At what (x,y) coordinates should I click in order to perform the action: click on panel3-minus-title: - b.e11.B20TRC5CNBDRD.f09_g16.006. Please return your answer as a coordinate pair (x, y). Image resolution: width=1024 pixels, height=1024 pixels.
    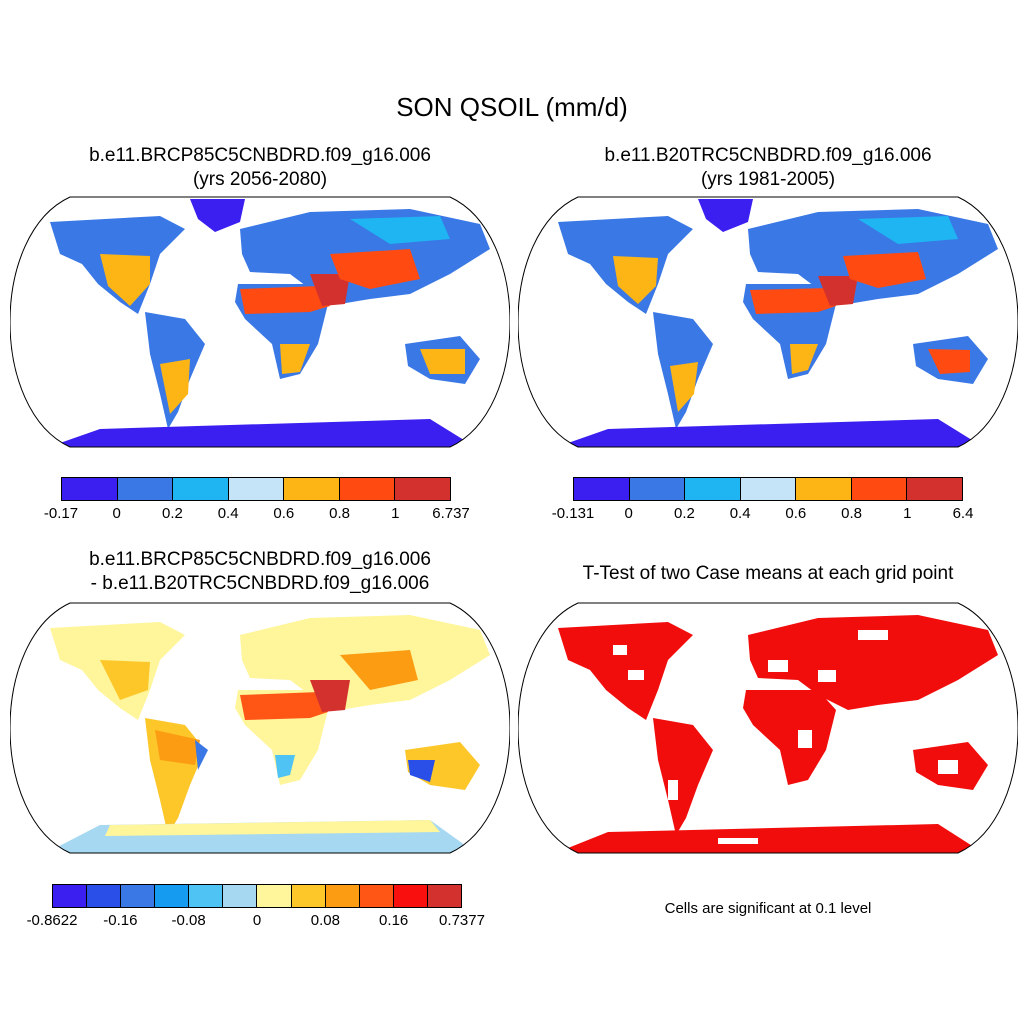
    Looking at the image, I should click on (260, 583).